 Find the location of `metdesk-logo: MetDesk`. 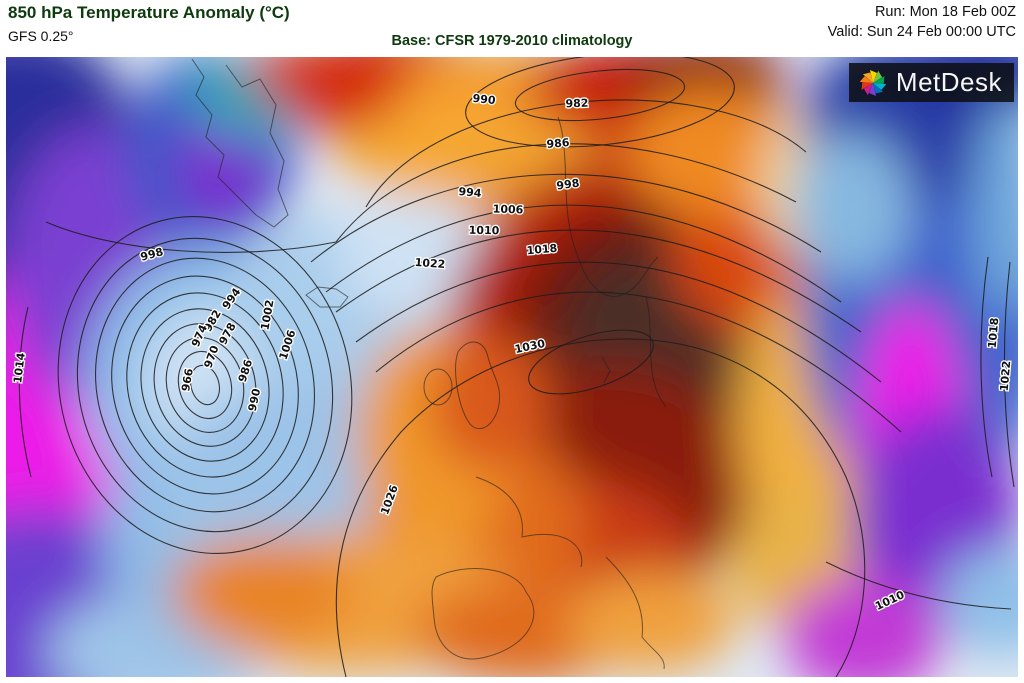

metdesk-logo: MetDesk is located at coordinates (931, 82).